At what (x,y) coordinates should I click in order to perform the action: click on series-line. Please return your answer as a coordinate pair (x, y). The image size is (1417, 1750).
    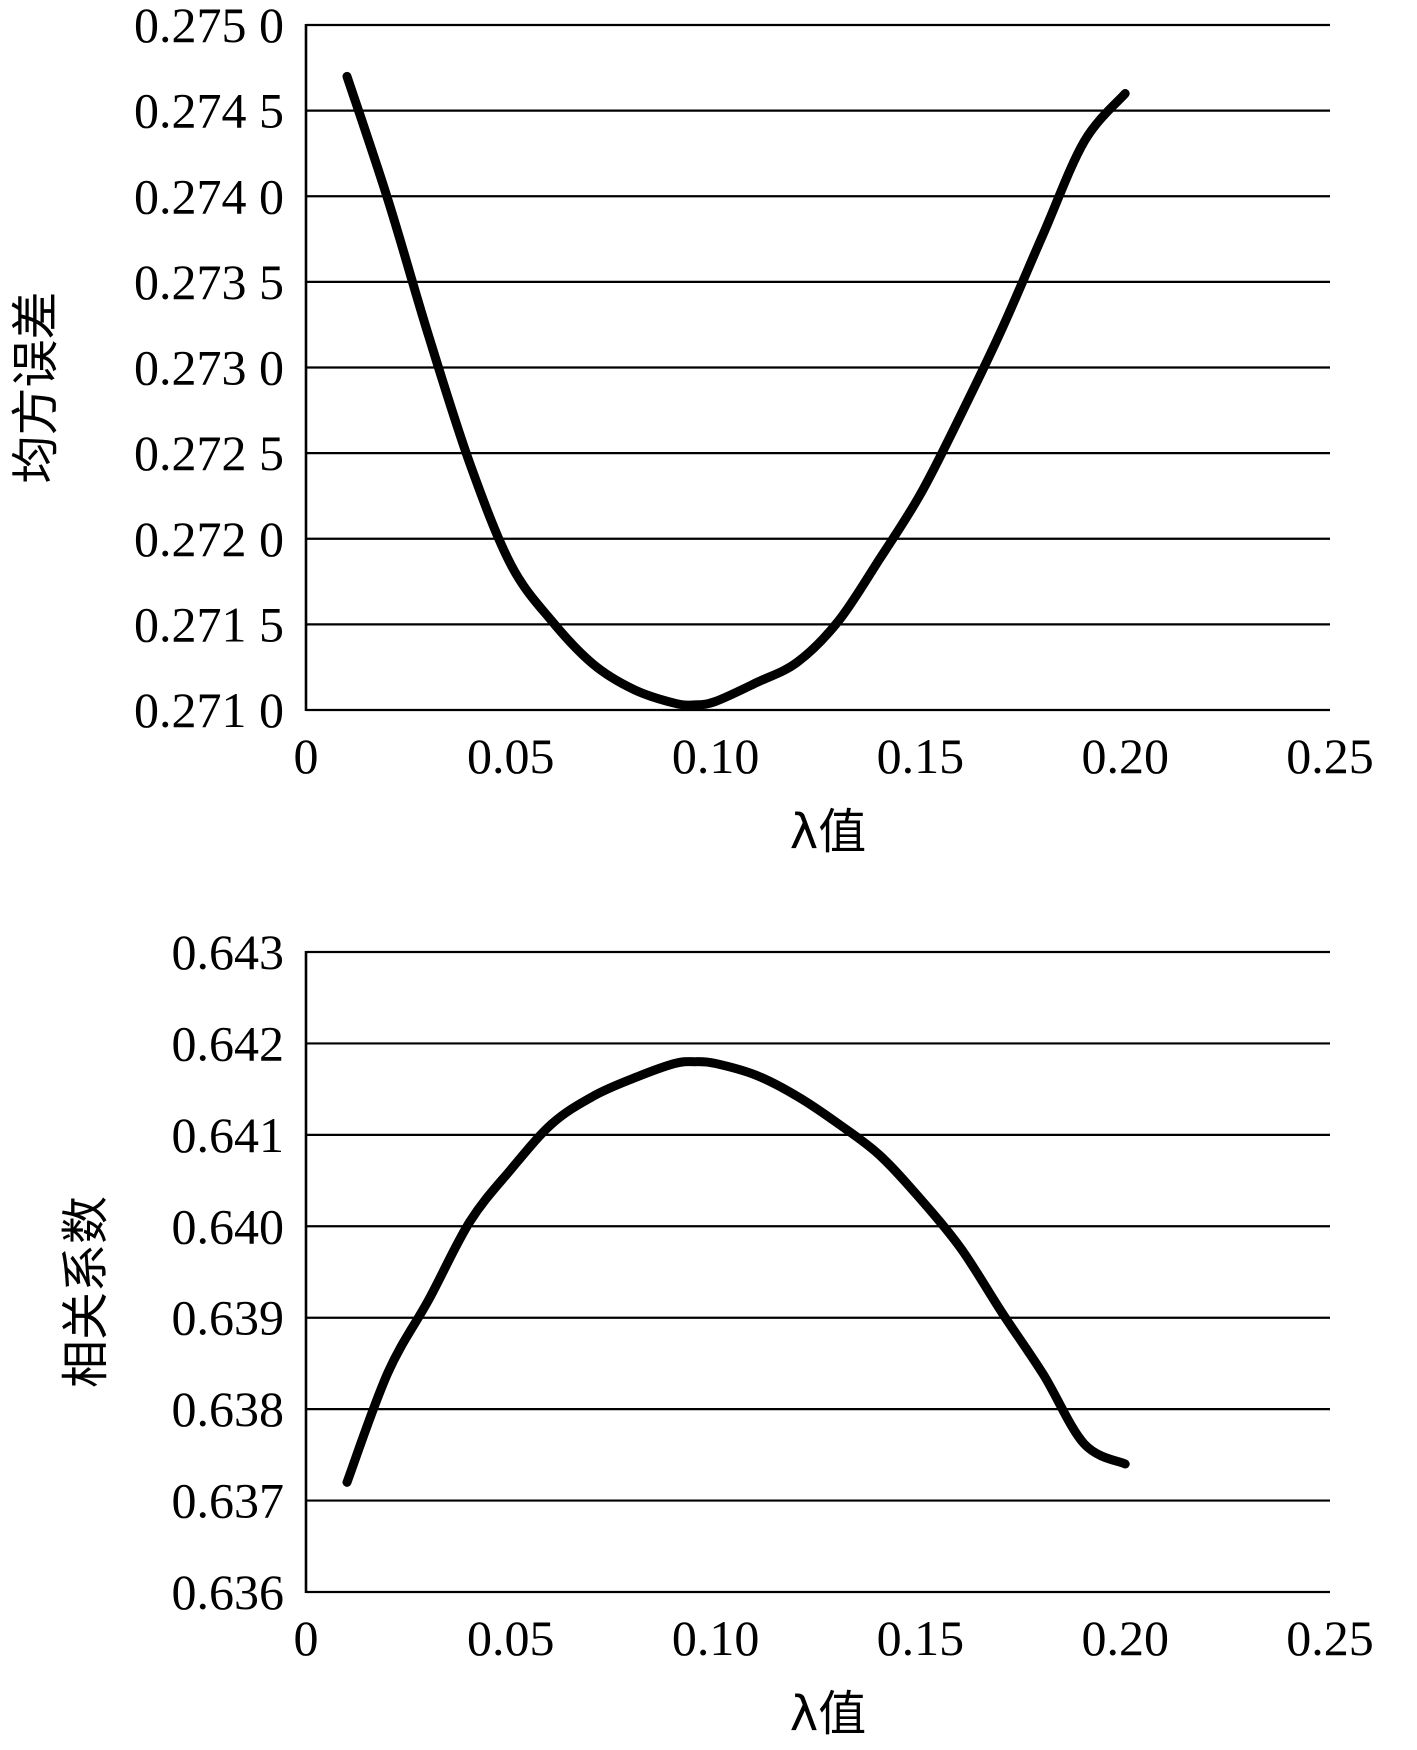
    Looking at the image, I should click on (736, 1272).